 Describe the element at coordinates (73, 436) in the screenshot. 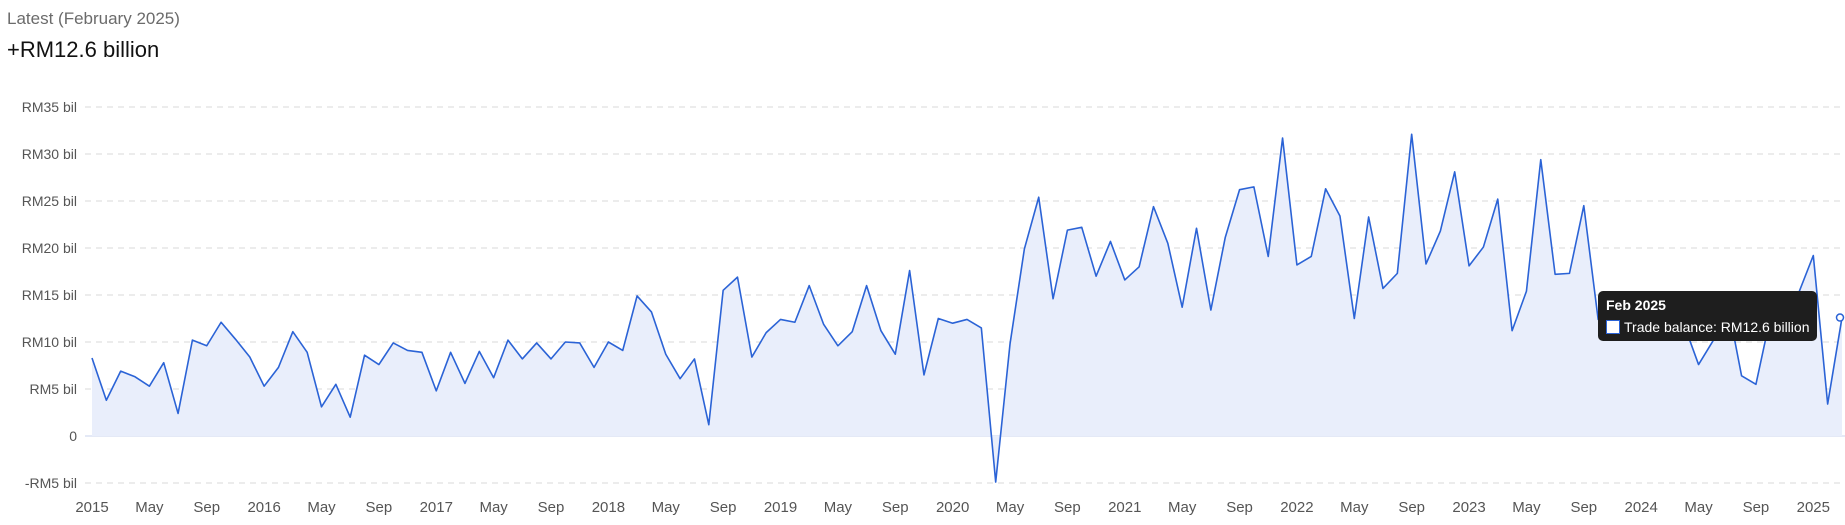

I see `y-tick-label: 0` at that location.